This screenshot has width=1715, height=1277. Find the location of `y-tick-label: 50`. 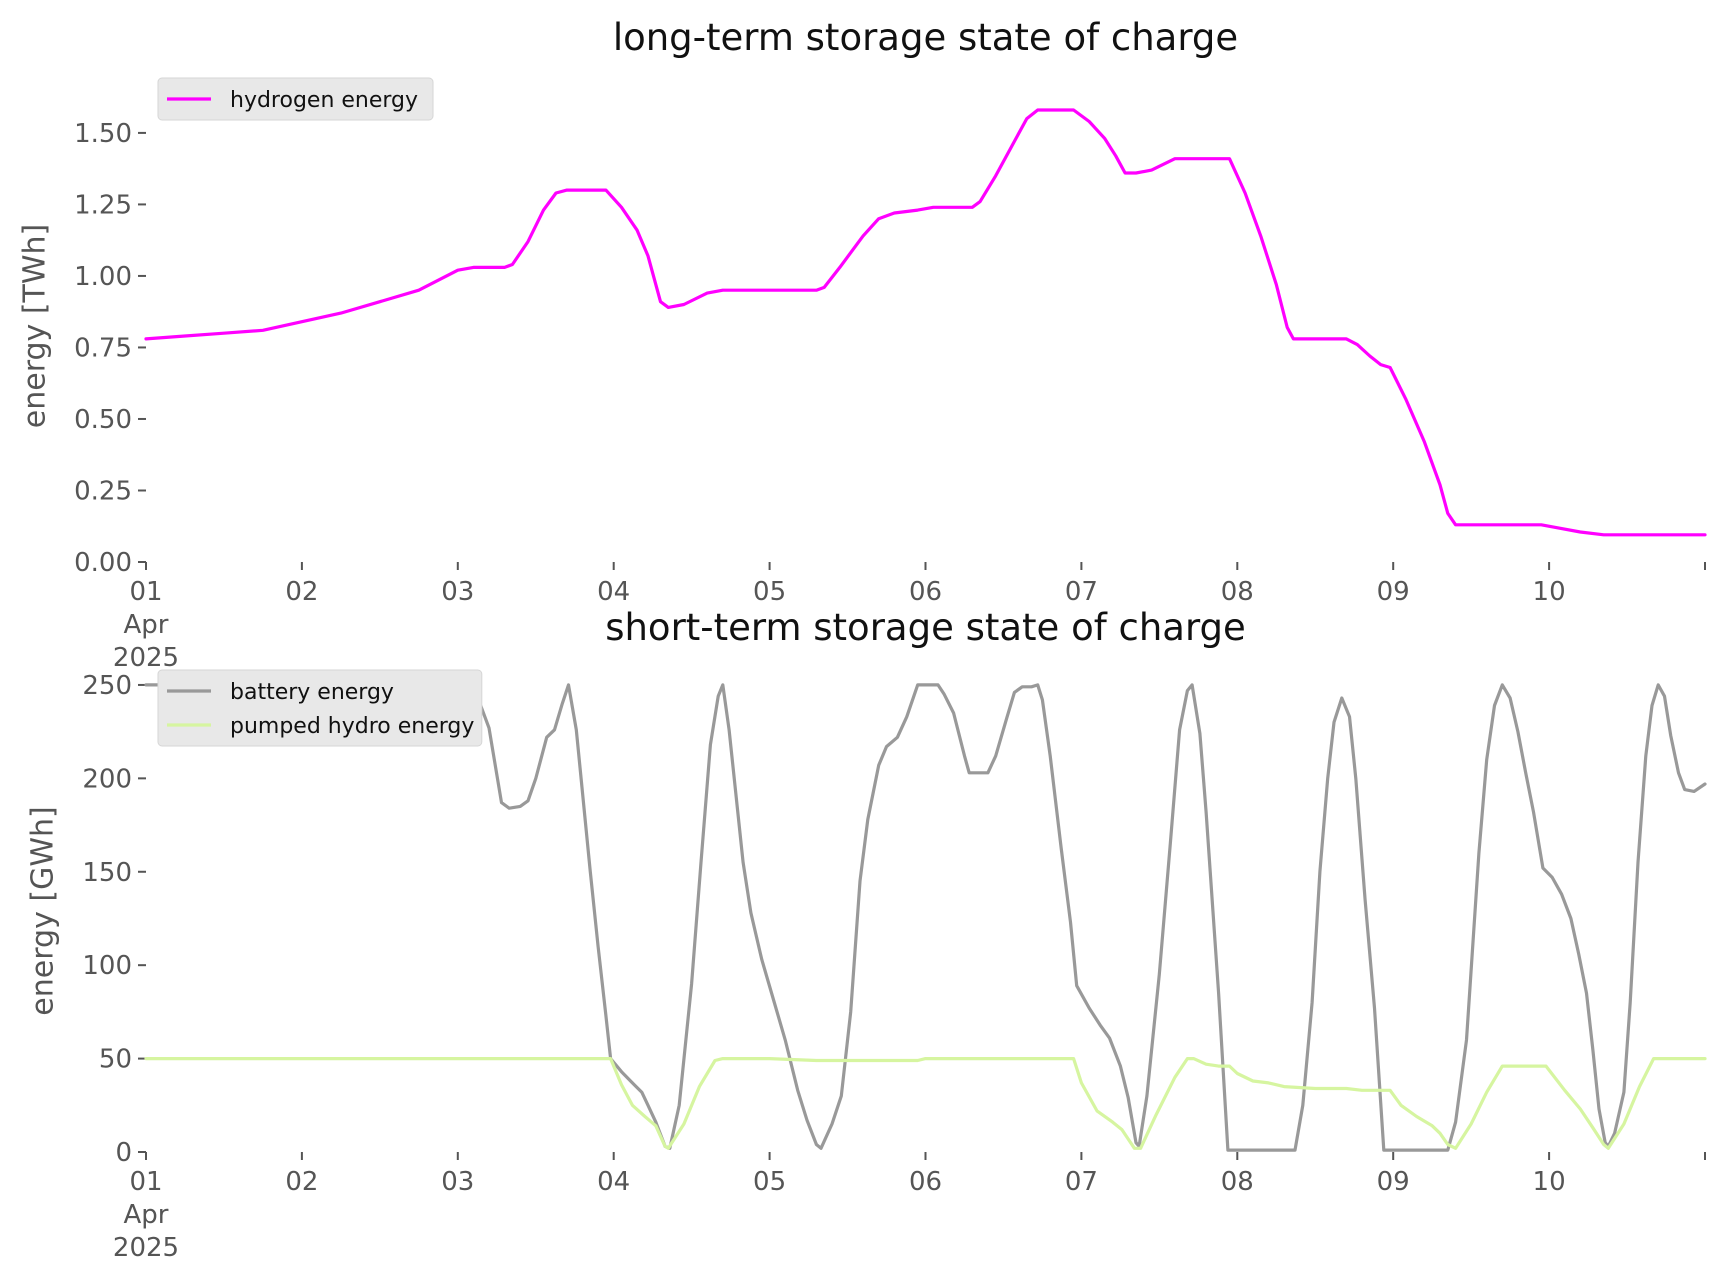

y-tick-label: 50 is located at coordinates (115, 1060).